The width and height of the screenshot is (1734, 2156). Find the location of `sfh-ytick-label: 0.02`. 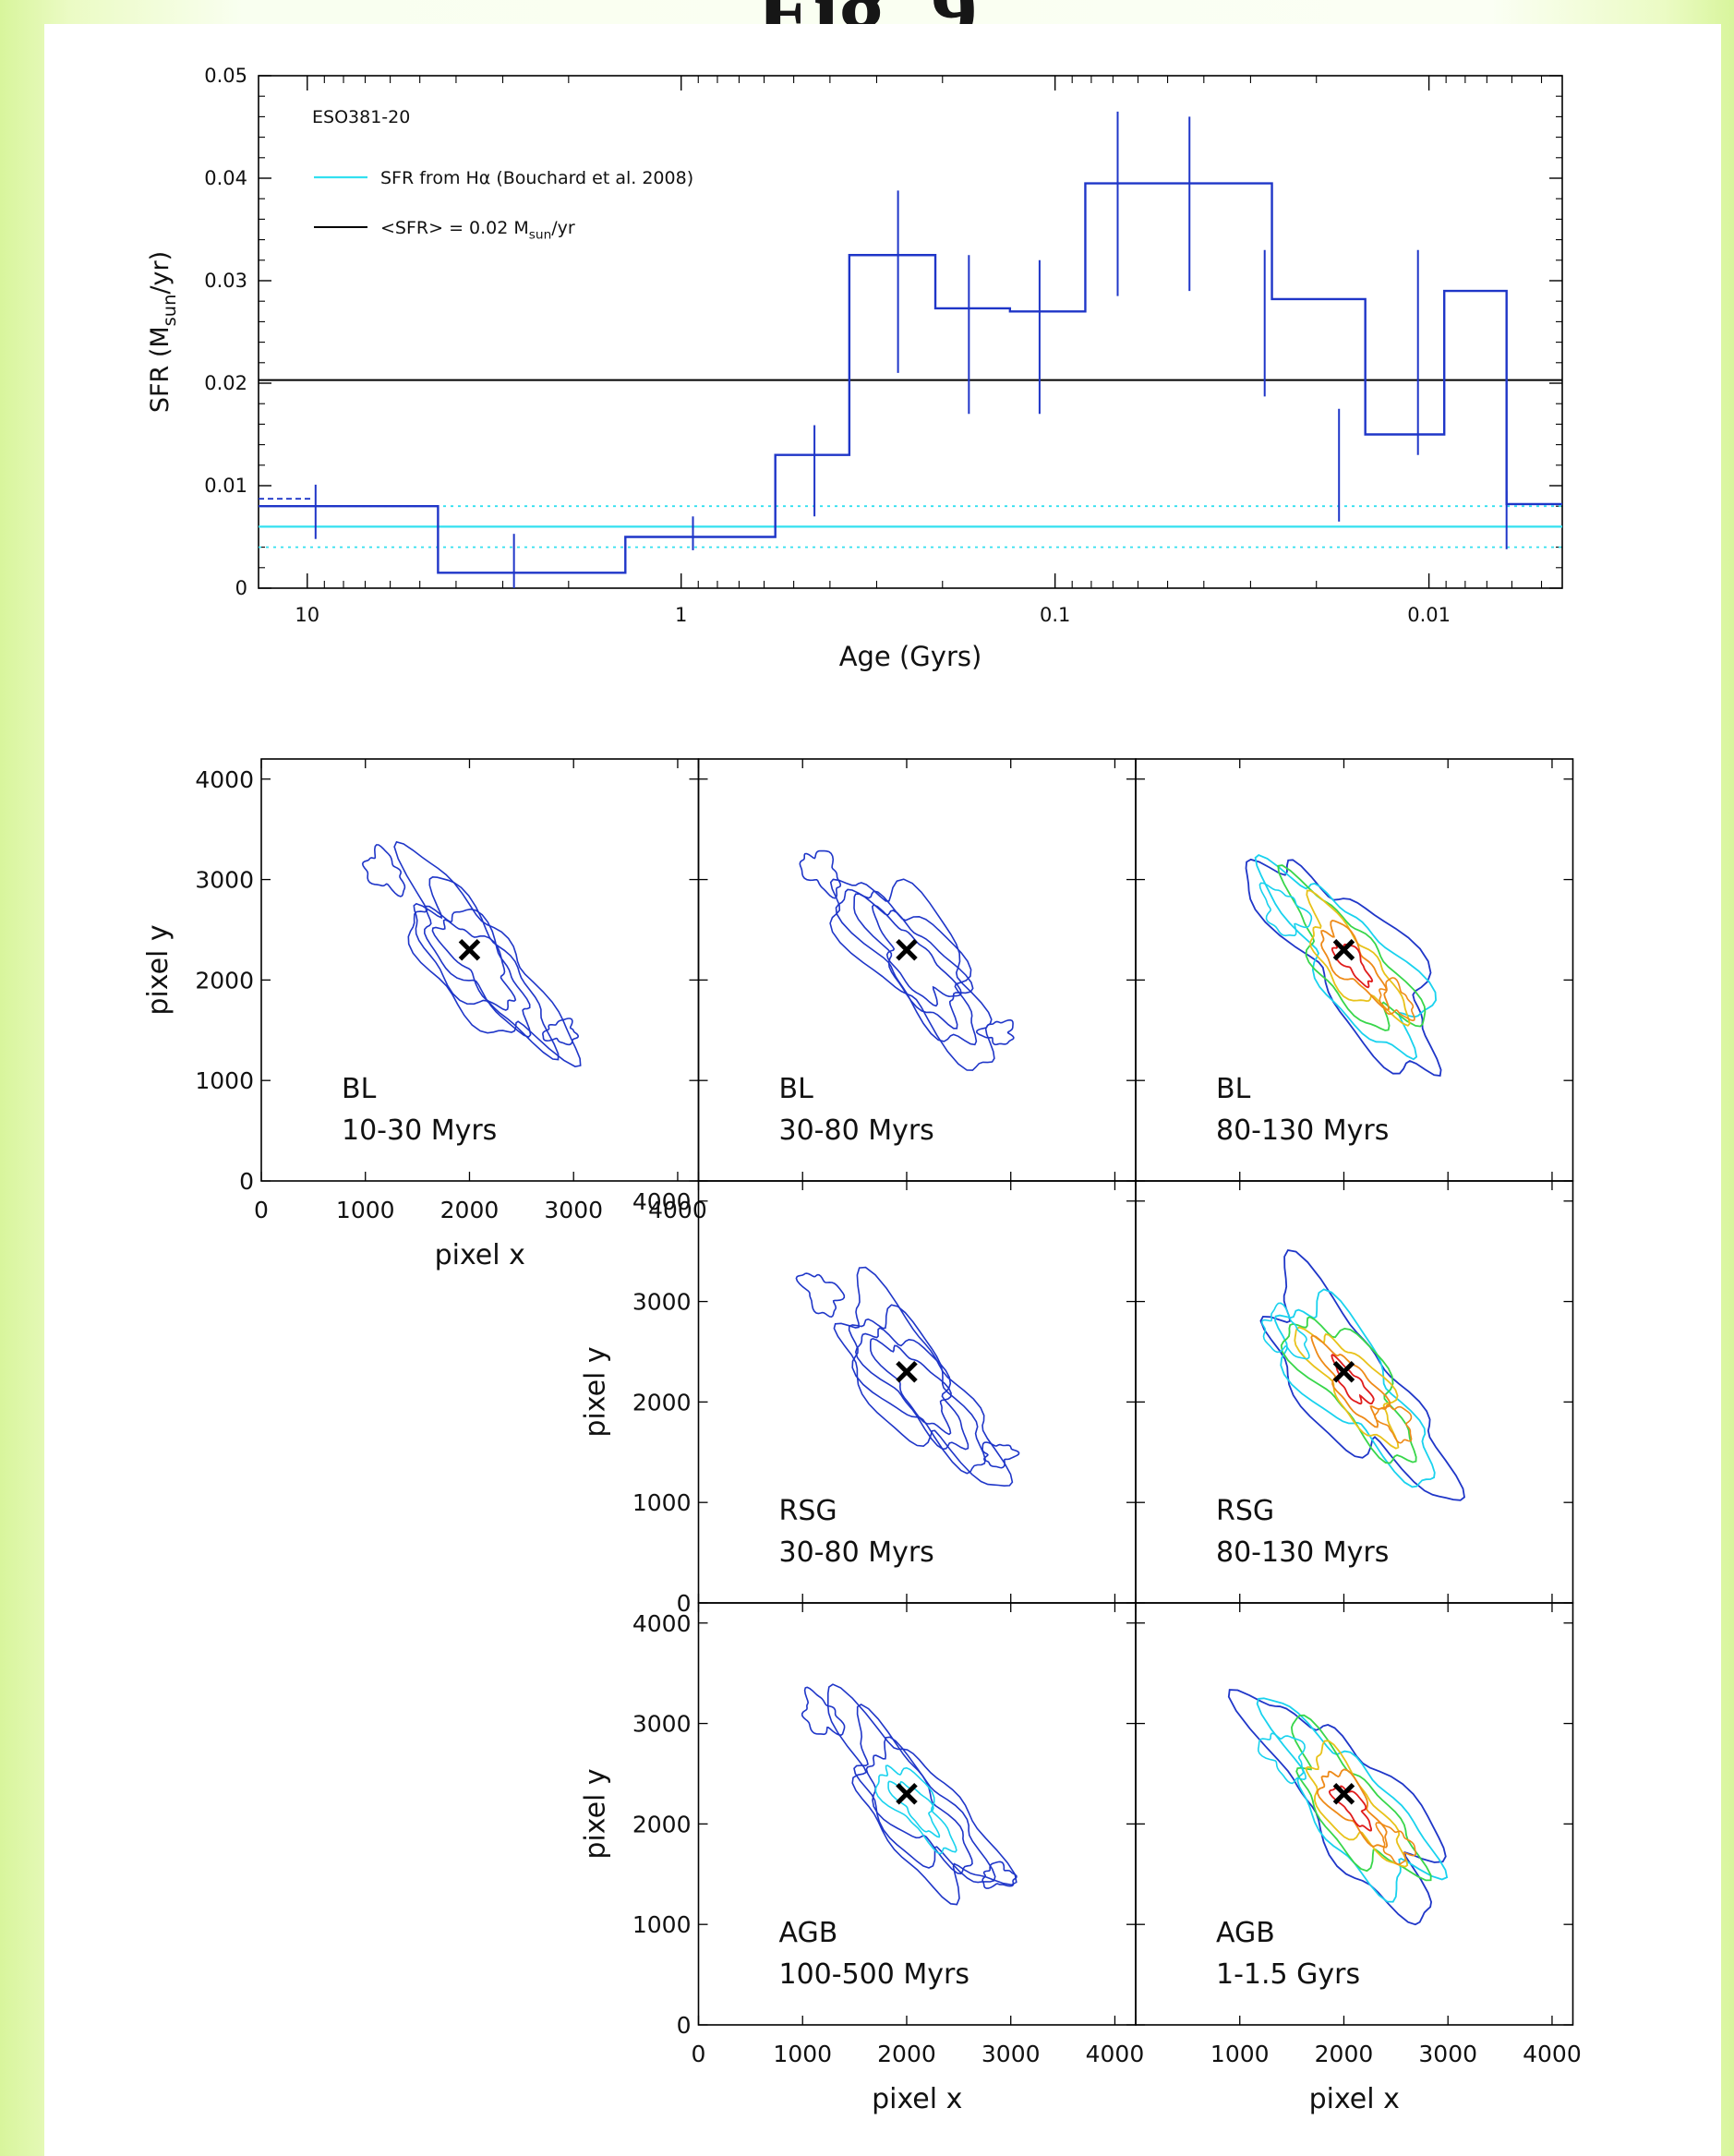

sfh-ytick-label: 0.02 is located at coordinates (225, 383).